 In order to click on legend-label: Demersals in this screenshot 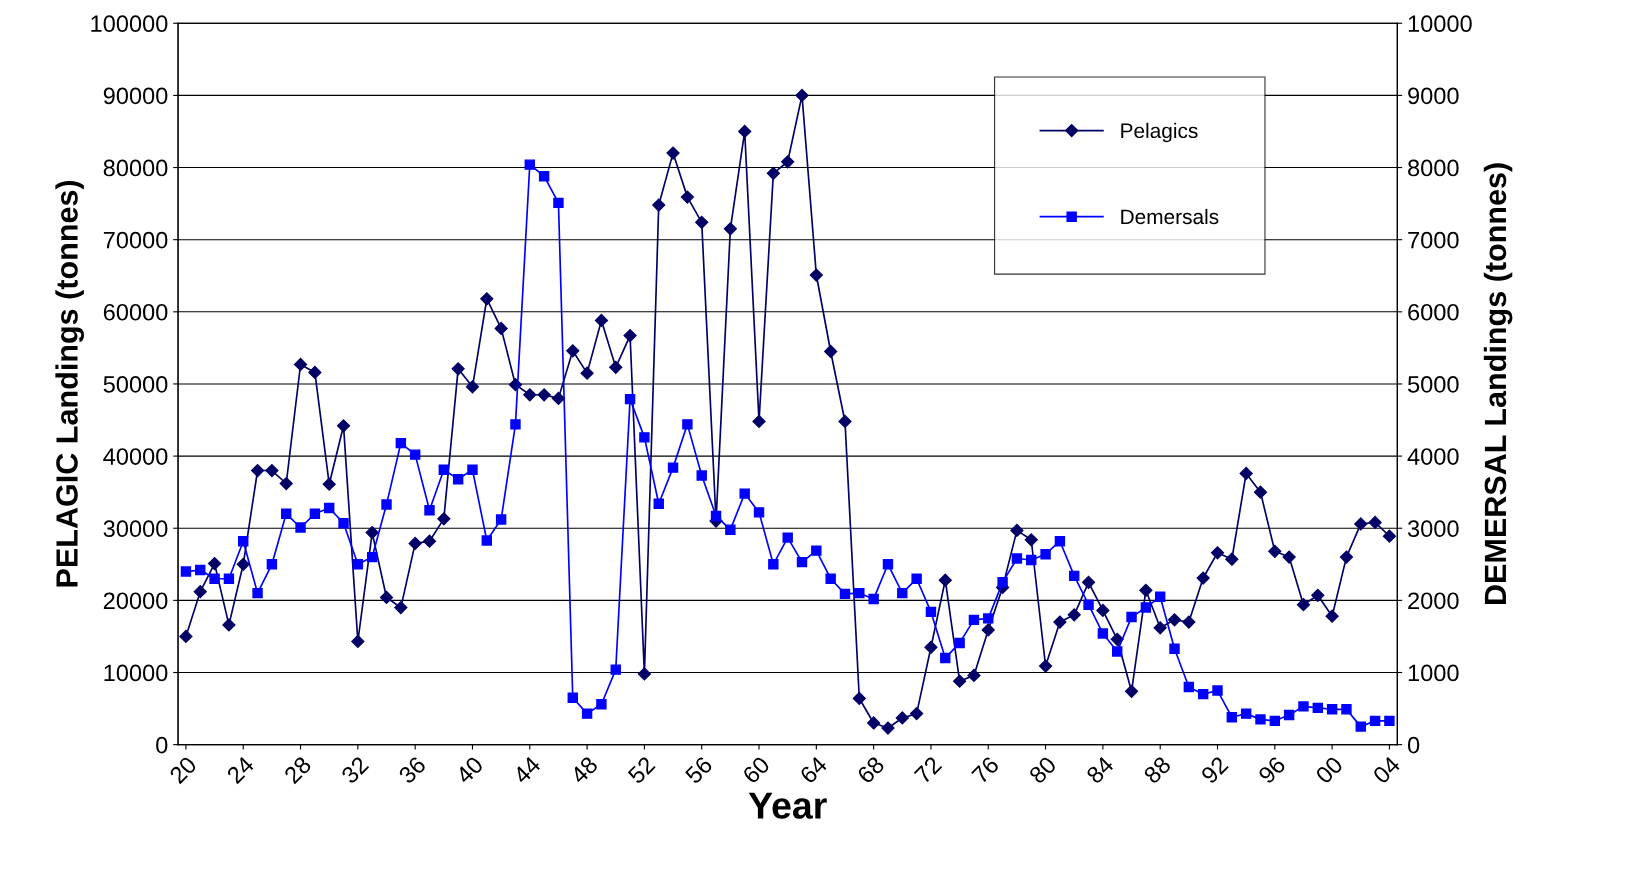, I will do `click(1170, 216)`.